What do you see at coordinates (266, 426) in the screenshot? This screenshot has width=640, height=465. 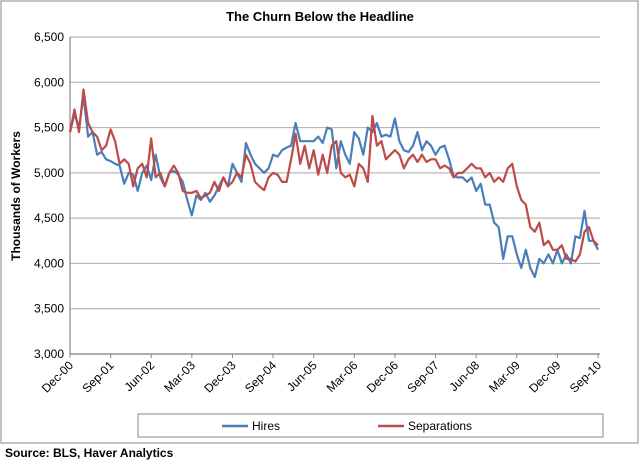 I see `legend-label-hires: Hires` at bounding box center [266, 426].